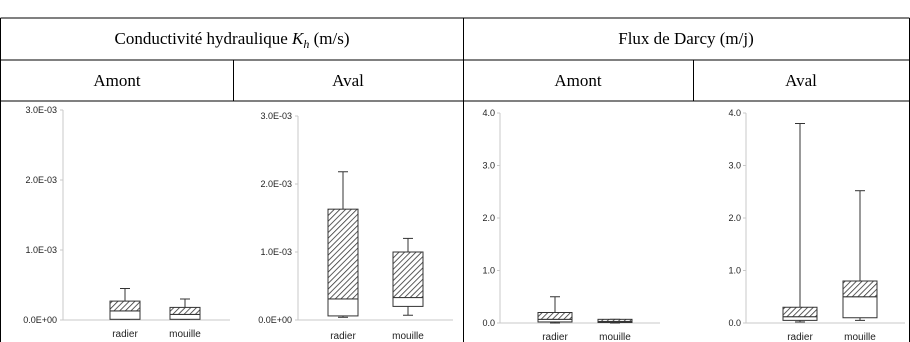  I want to click on header-conductivity: Conductivité hydraulique Kh (m/s), so click(231, 40).